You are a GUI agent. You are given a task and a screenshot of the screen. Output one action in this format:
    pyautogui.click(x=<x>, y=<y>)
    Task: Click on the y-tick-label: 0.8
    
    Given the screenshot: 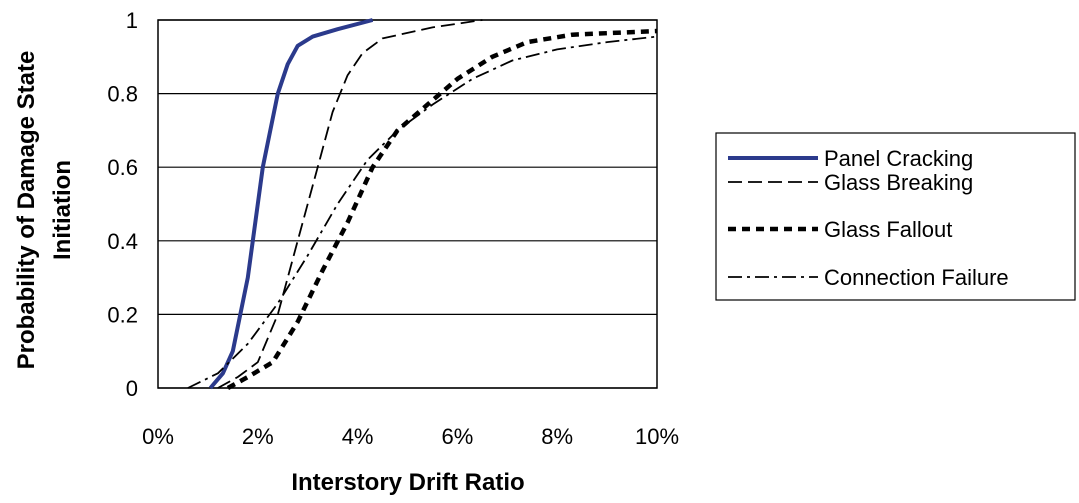 What is the action you would take?
    pyautogui.click(x=122, y=94)
    